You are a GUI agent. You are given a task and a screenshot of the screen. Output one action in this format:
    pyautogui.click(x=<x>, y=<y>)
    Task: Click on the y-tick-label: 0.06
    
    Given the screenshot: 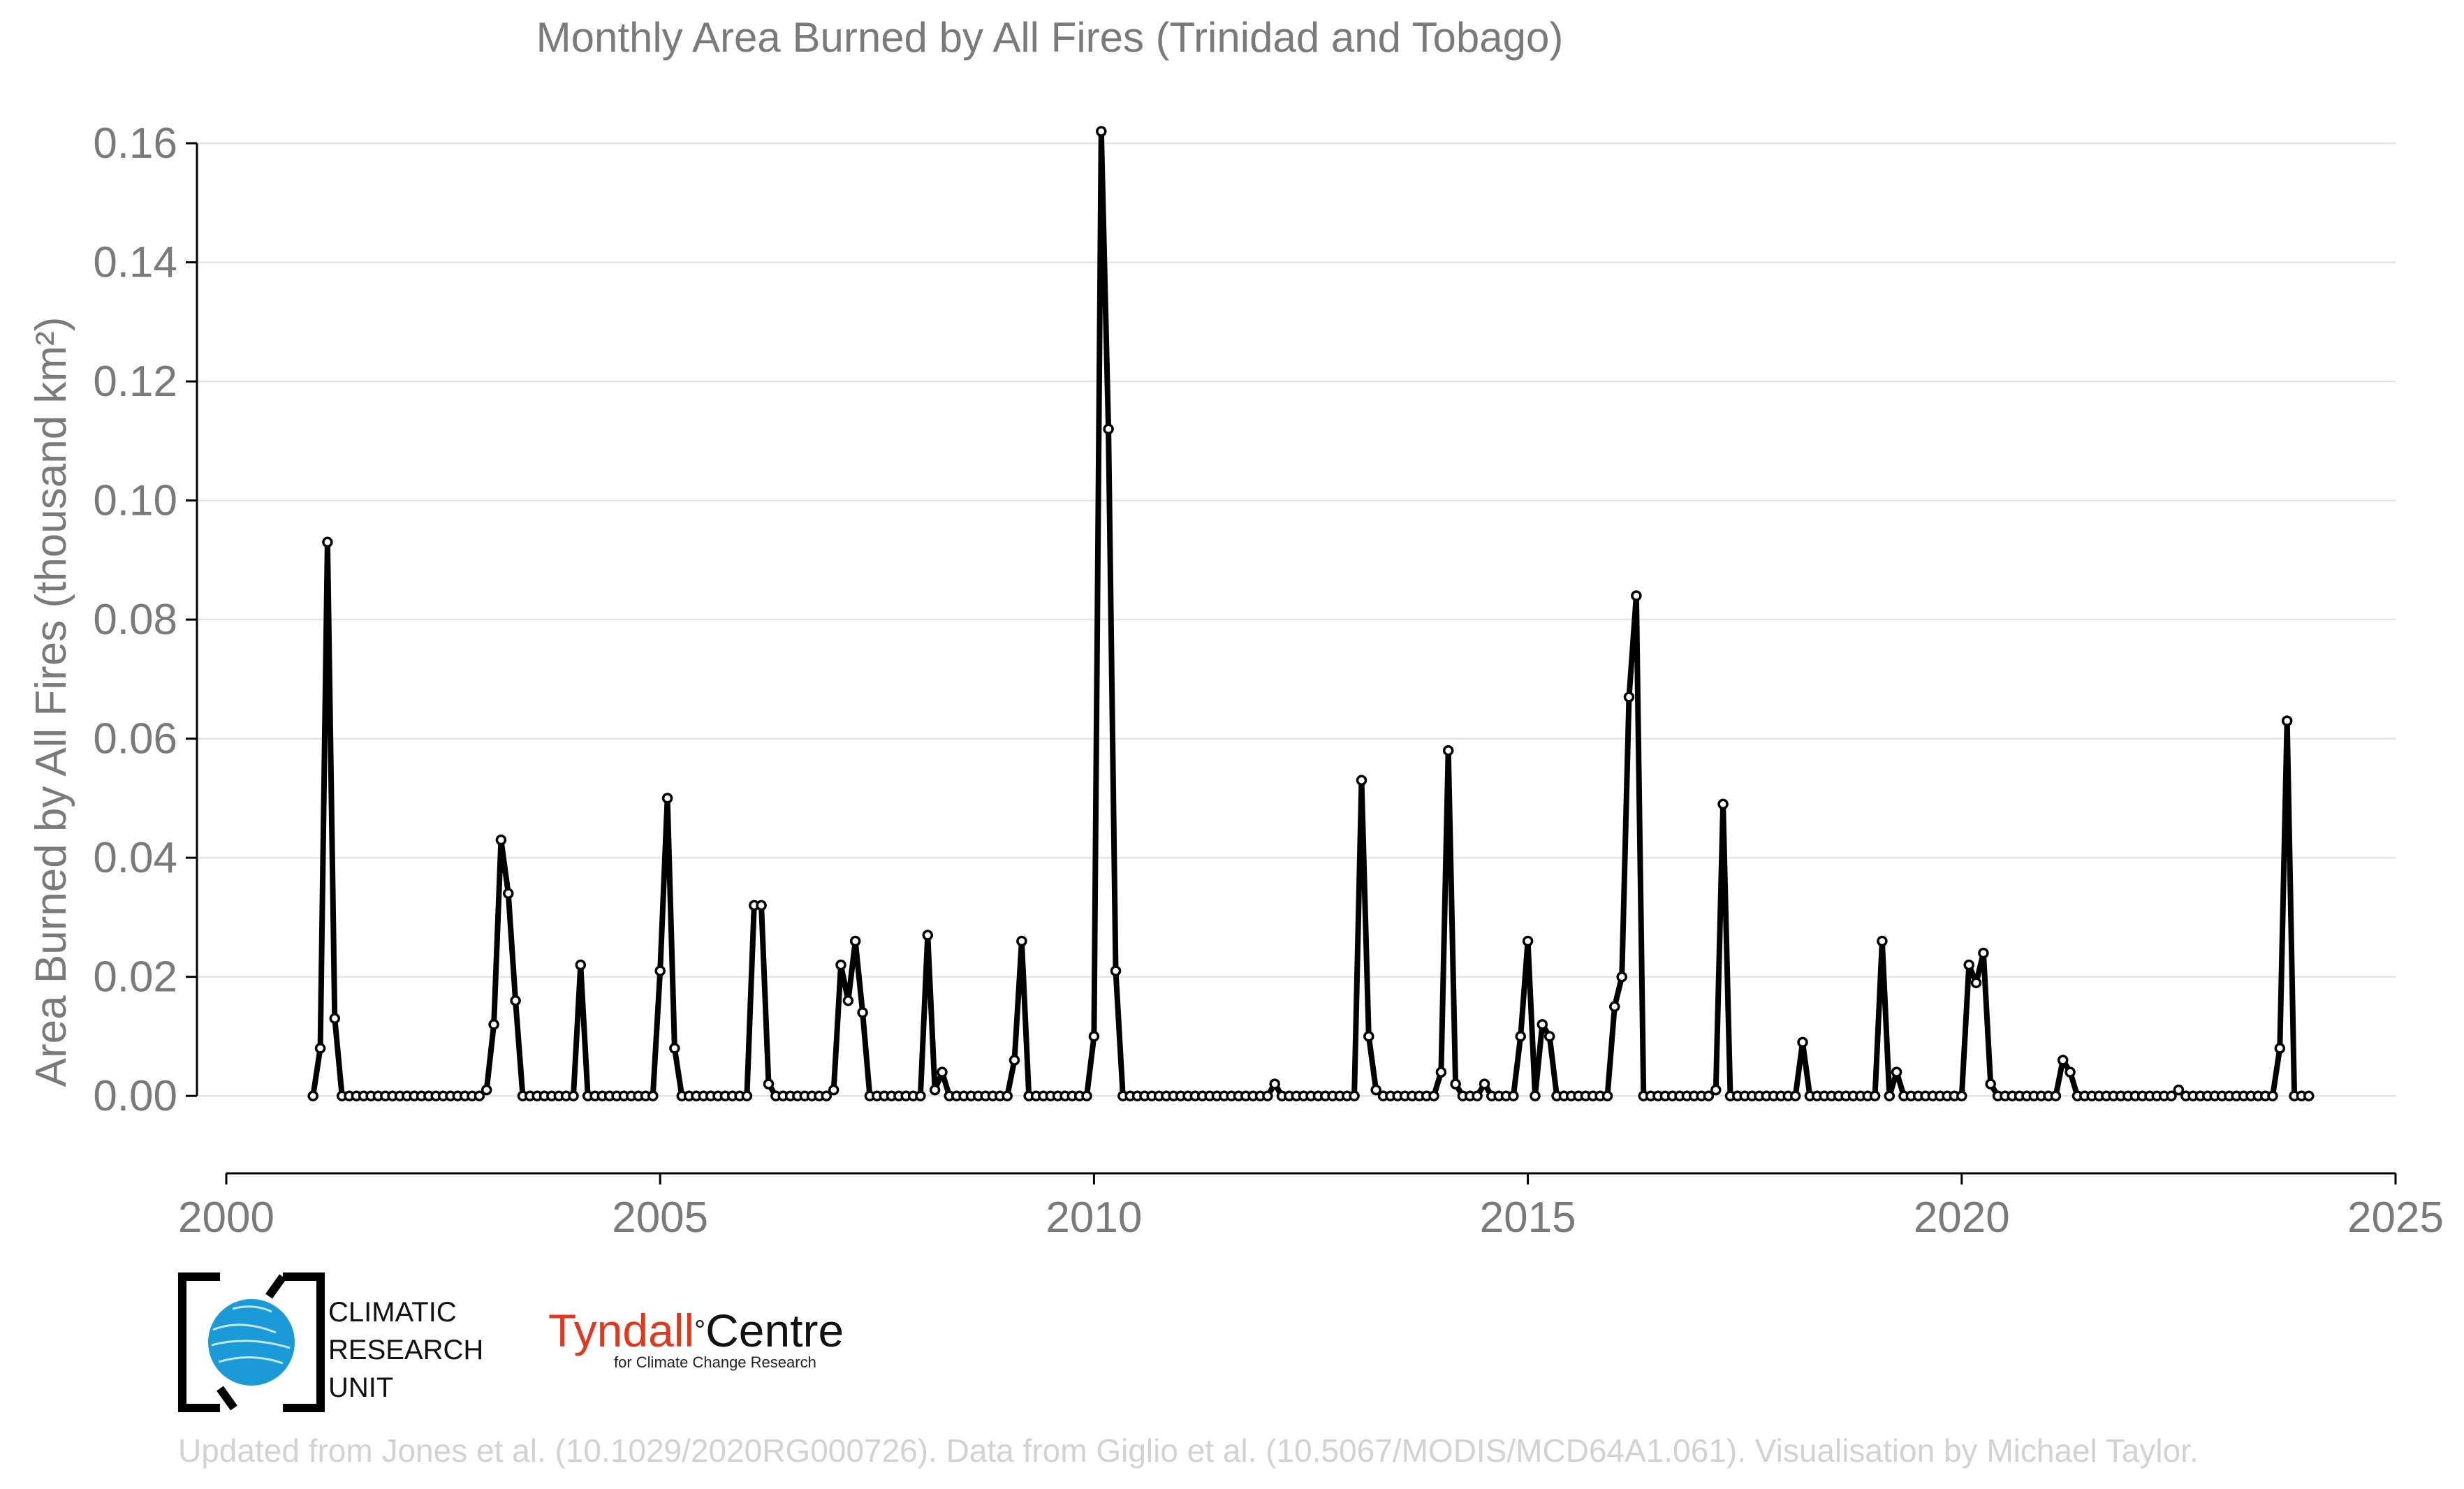 What is the action you would take?
    pyautogui.click(x=135, y=739)
    